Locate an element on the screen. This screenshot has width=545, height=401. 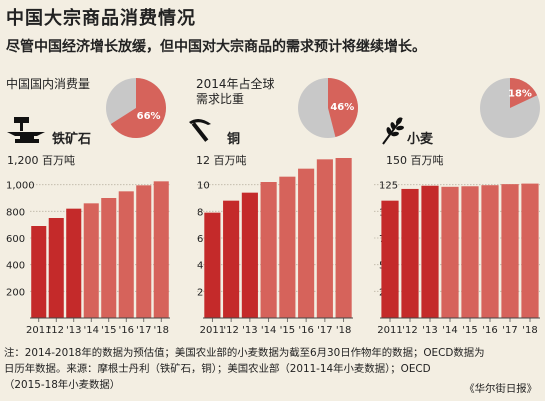
anvil-hammer-icon is located at coordinates (26, 130).